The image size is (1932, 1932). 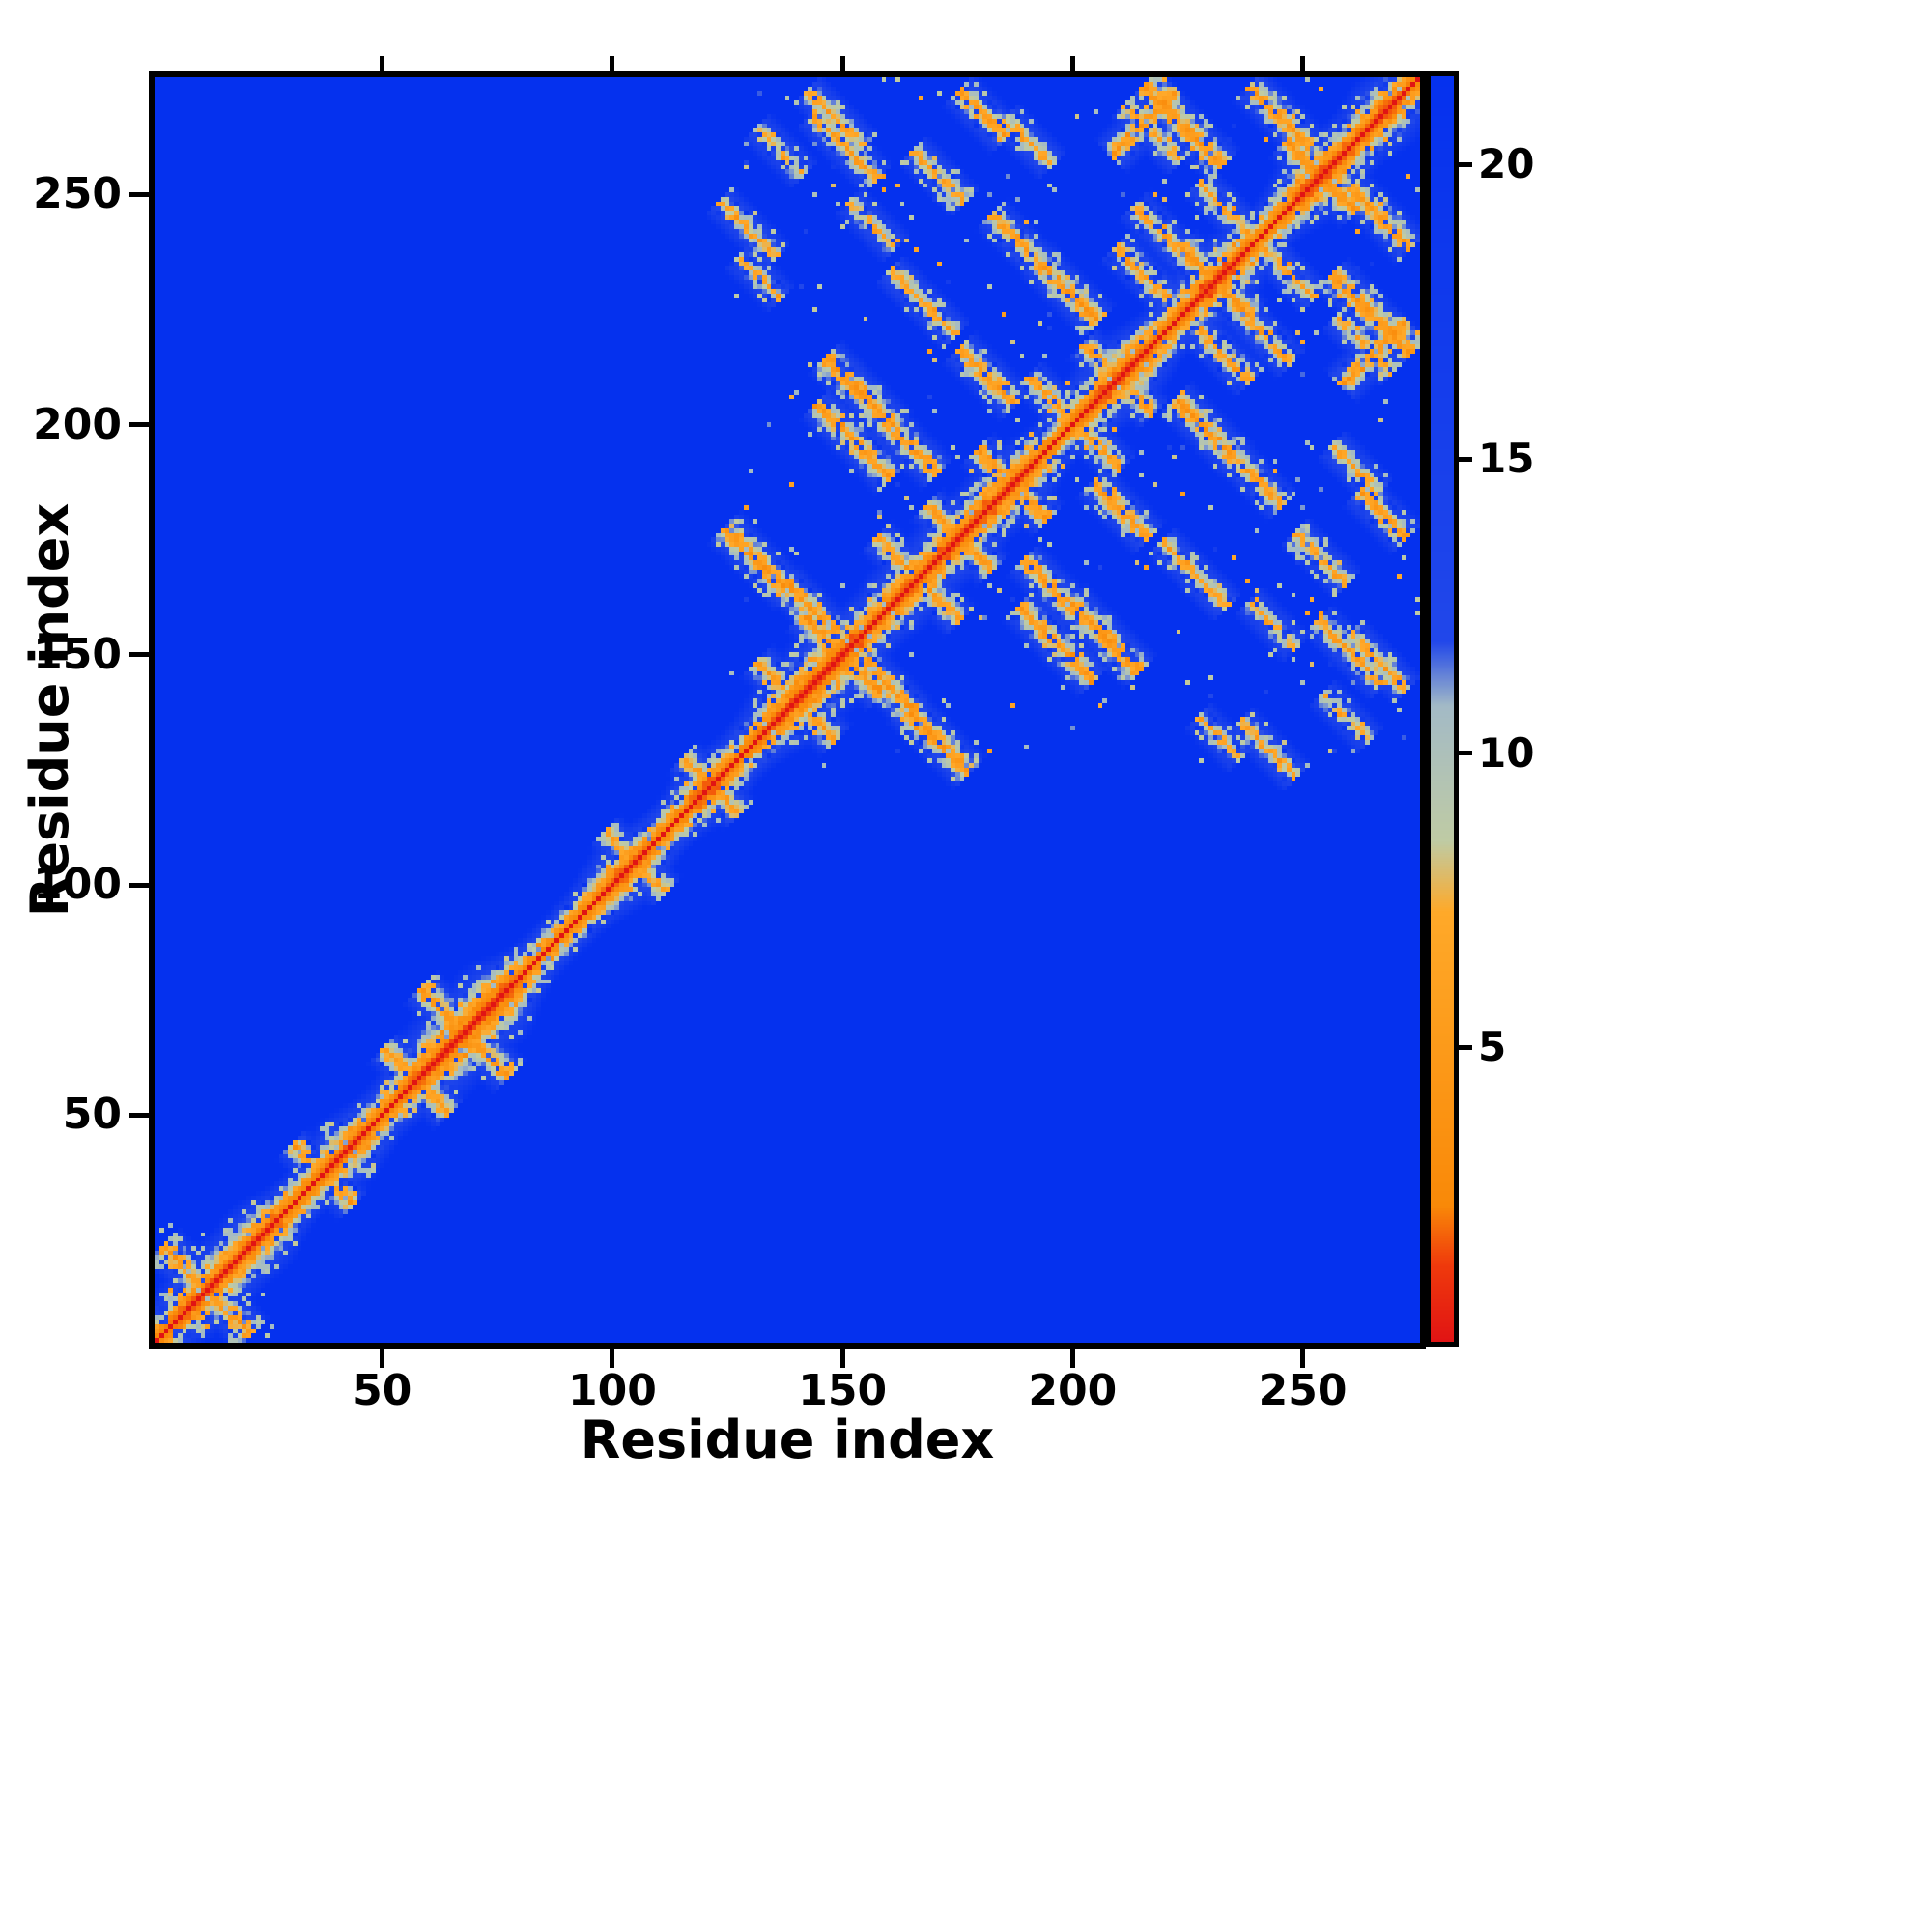 What do you see at coordinates (1506, 459) in the screenshot?
I see `colorbar-tick-label: 15` at bounding box center [1506, 459].